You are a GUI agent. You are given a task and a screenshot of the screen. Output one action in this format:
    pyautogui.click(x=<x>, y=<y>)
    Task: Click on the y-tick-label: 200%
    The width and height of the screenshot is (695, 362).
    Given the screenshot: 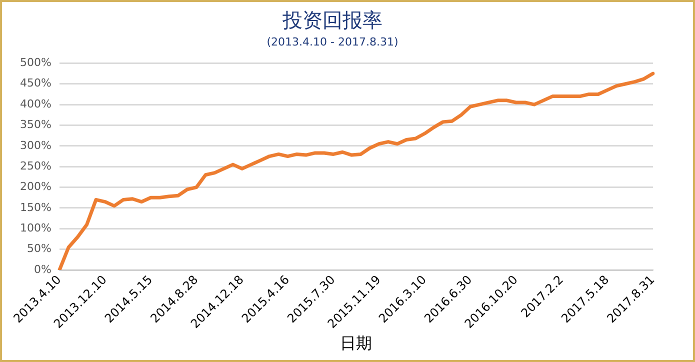 What is the action you would take?
    pyautogui.click(x=36, y=187)
    